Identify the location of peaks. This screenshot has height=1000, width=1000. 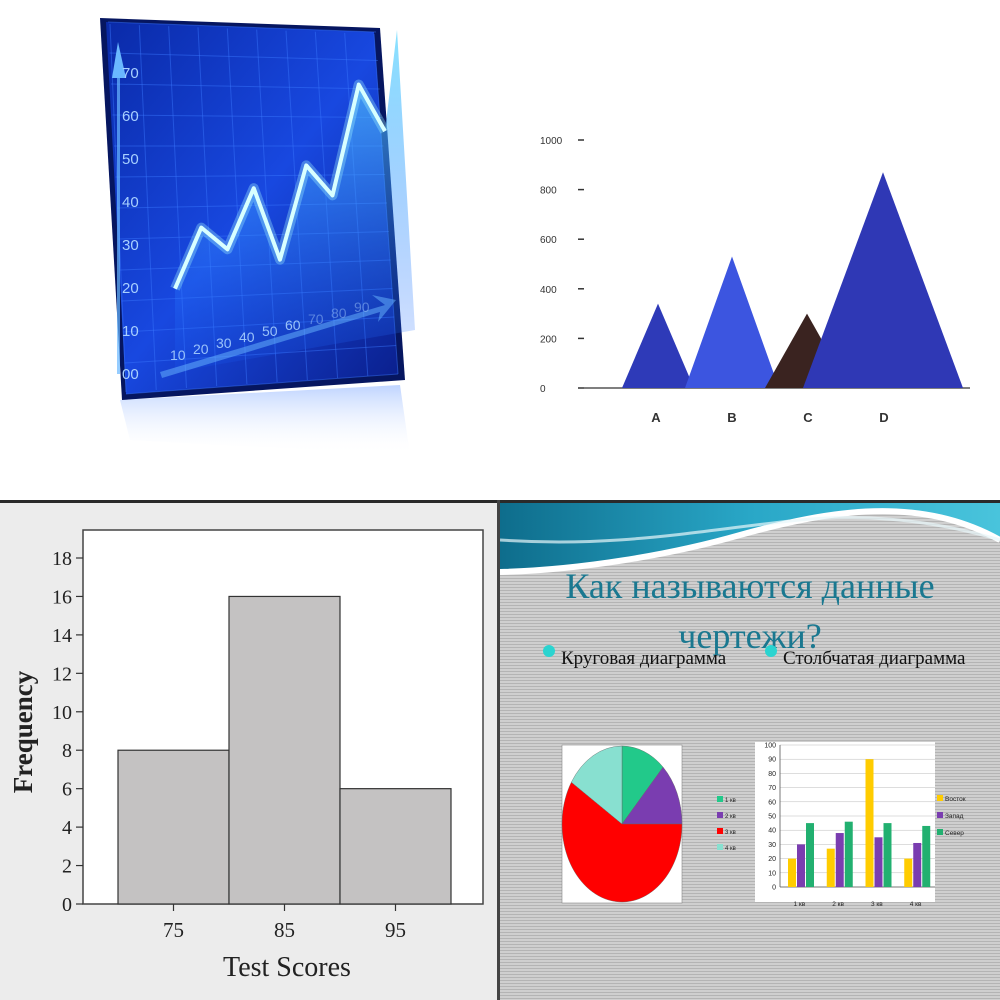
(792, 280).